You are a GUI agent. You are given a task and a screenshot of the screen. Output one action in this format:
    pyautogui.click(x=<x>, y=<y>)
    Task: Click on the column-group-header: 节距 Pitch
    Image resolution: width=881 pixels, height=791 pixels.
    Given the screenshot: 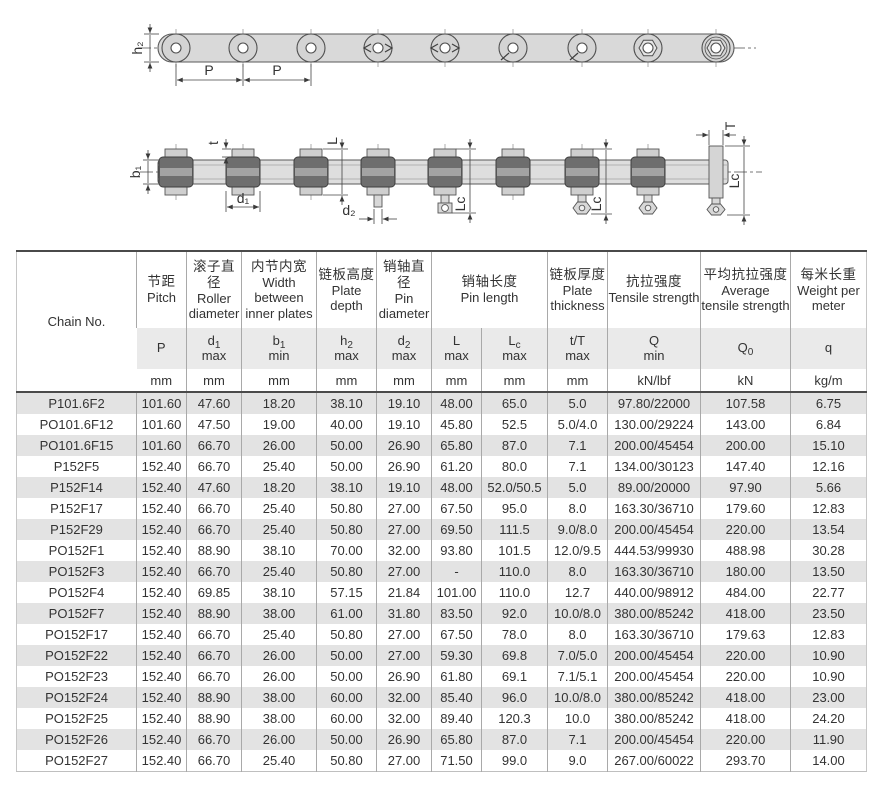 What is the action you would take?
    pyautogui.click(x=161, y=289)
    